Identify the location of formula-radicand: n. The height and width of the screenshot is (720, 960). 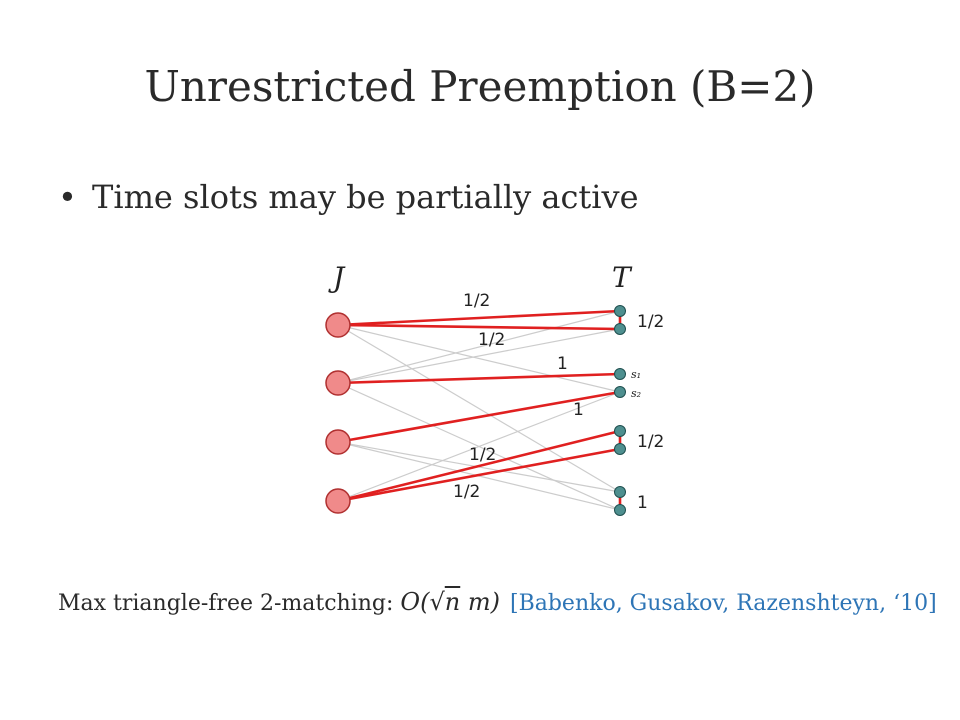
(452, 602).